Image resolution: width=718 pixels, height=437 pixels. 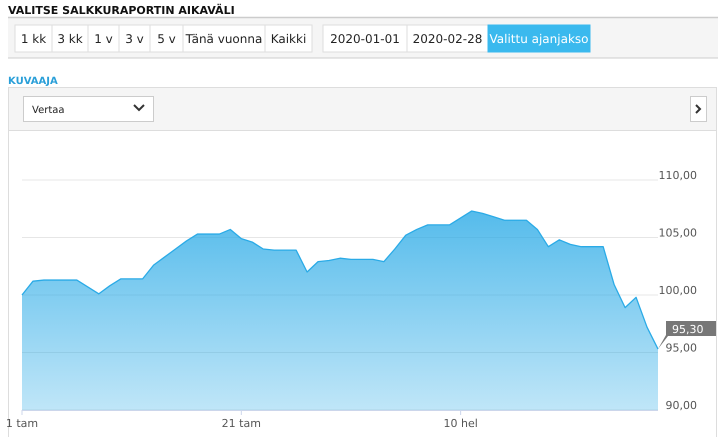 I want to click on x-tick-label: 1 tam, so click(x=22, y=423).